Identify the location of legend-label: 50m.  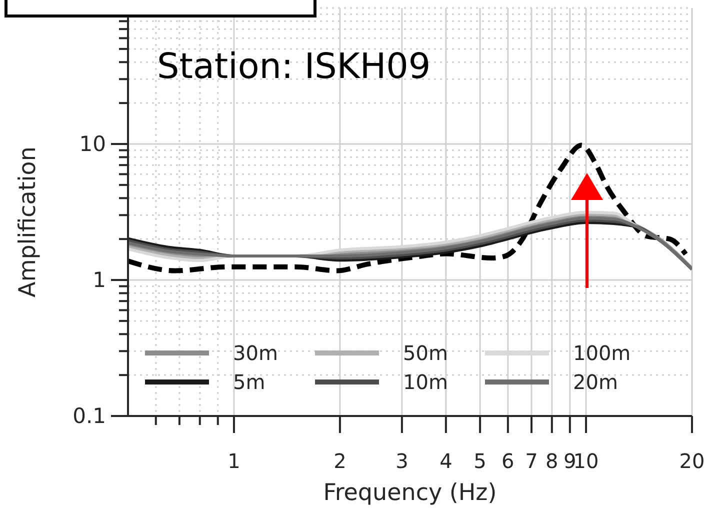
(425, 353).